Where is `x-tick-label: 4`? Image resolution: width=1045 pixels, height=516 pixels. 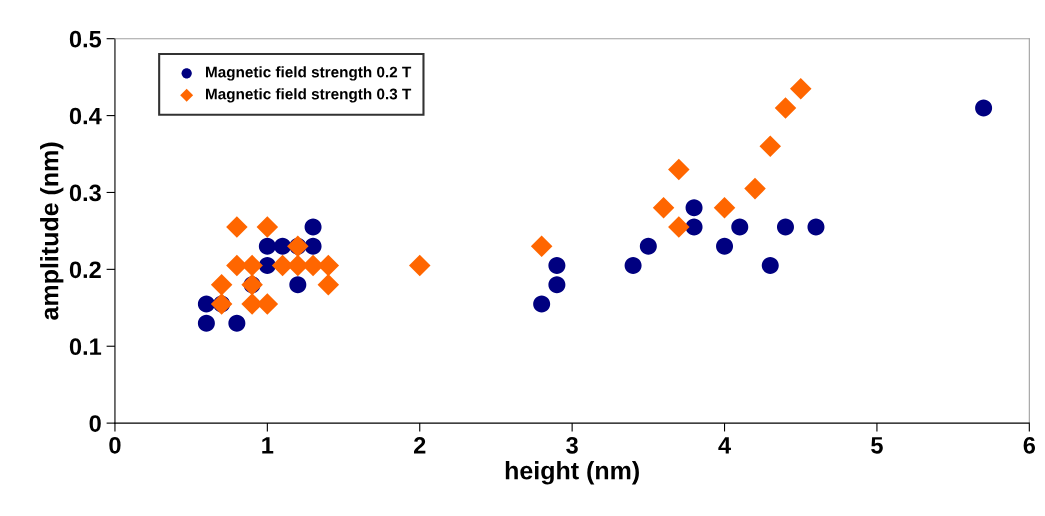
x-tick-label: 4 is located at coordinates (724, 445).